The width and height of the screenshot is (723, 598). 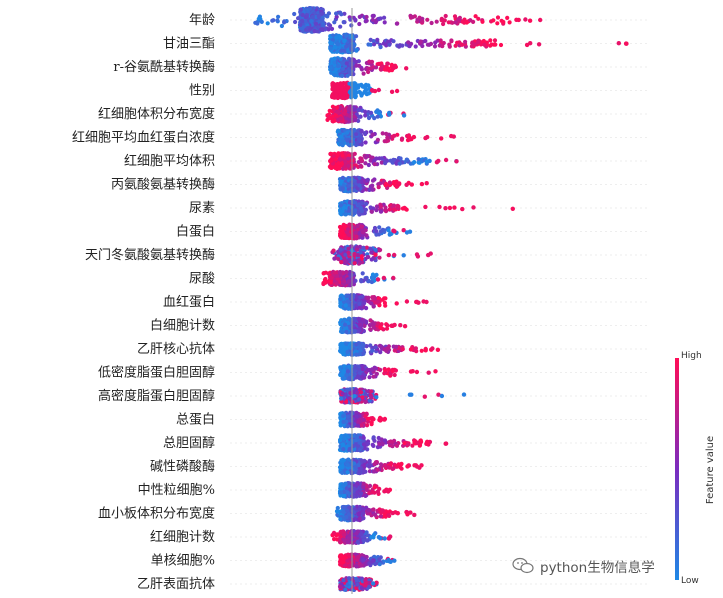 What do you see at coordinates (182, 537) in the screenshot?
I see `feature-label: 红细胞计数` at bounding box center [182, 537].